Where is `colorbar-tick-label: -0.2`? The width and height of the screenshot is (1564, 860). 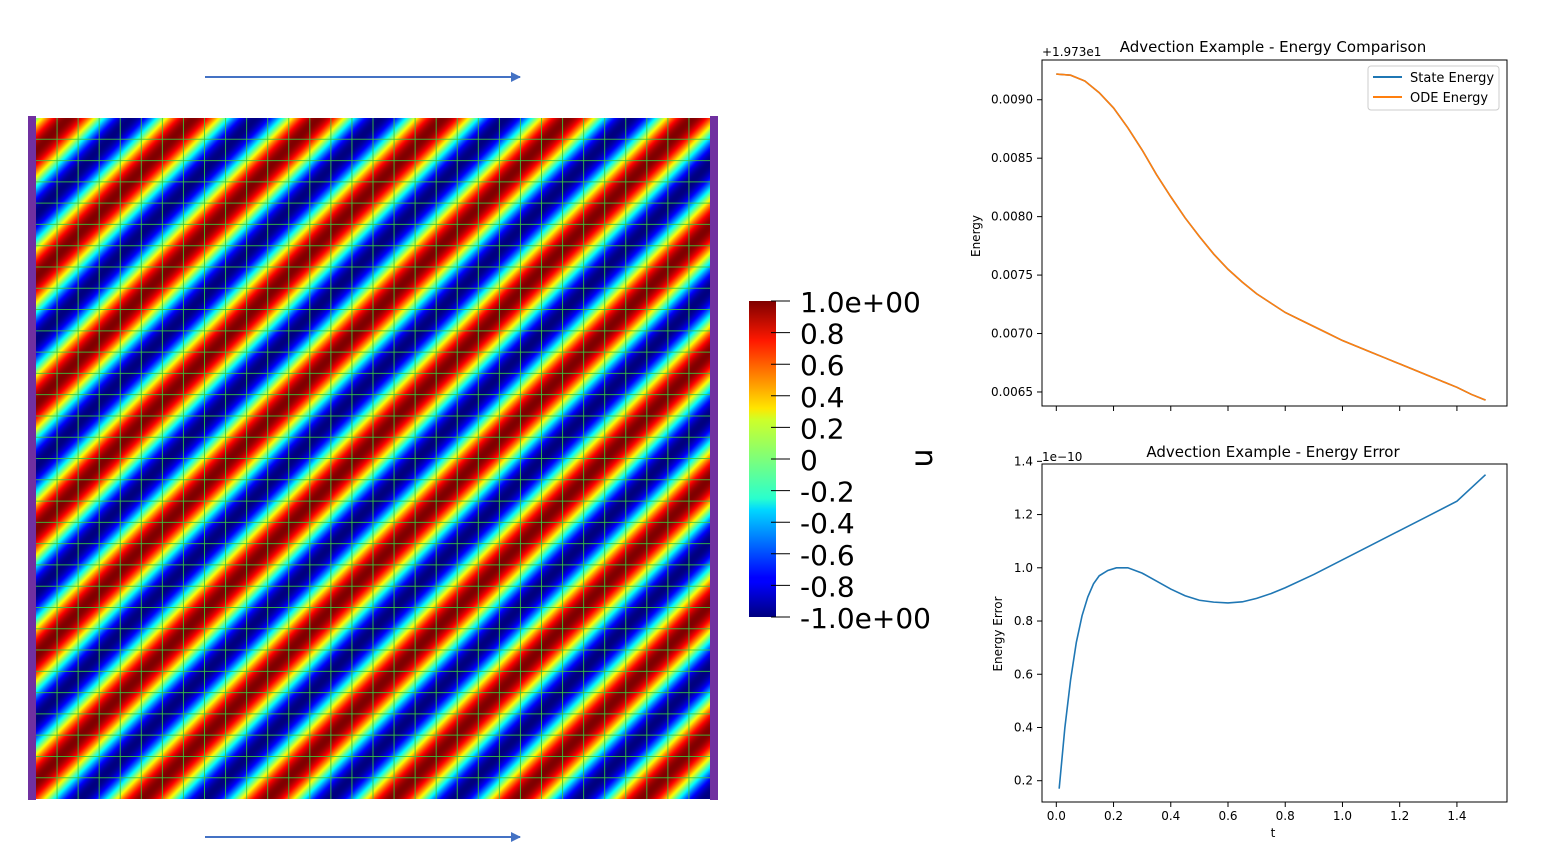
colorbar-tick-label: -0.2 is located at coordinates (827, 492).